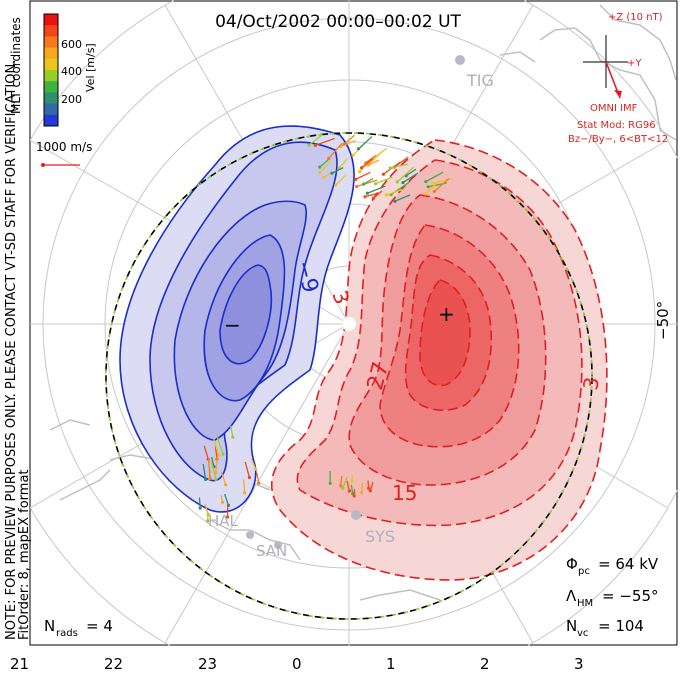  What do you see at coordinates (612, 598) in the screenshot?
I see `stats-lambda: Λ HM = −55°` at bounding box center [612, 598].